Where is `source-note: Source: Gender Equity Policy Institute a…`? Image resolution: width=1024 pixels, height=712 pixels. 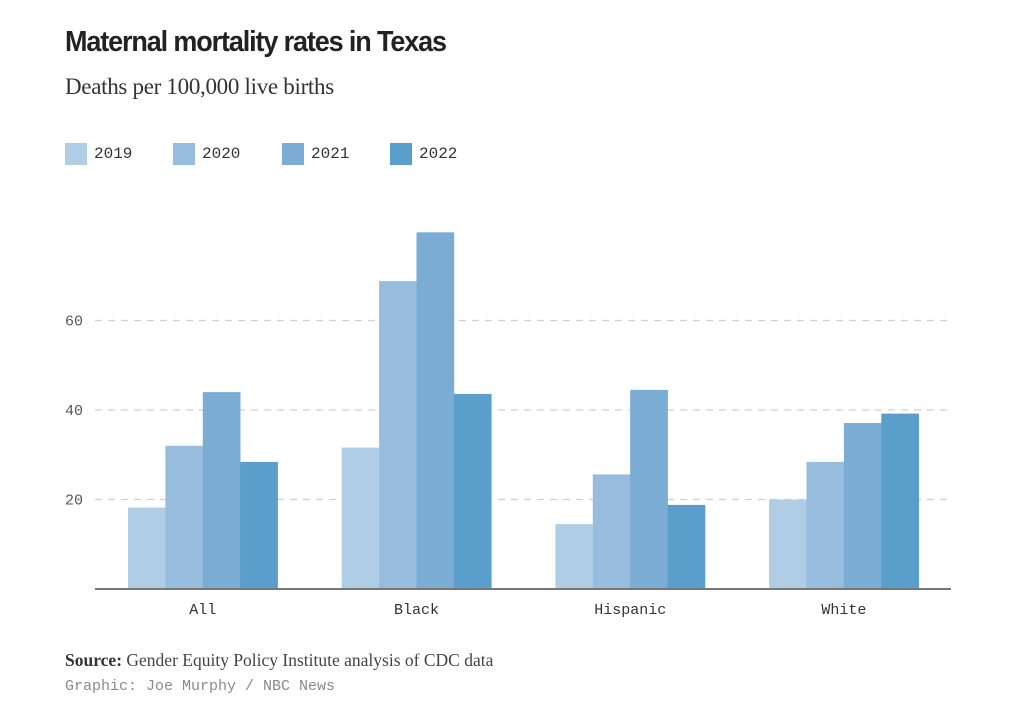
source-note: Source: Gender Equity Policy Institute a… is located at coordinates (279, 660).